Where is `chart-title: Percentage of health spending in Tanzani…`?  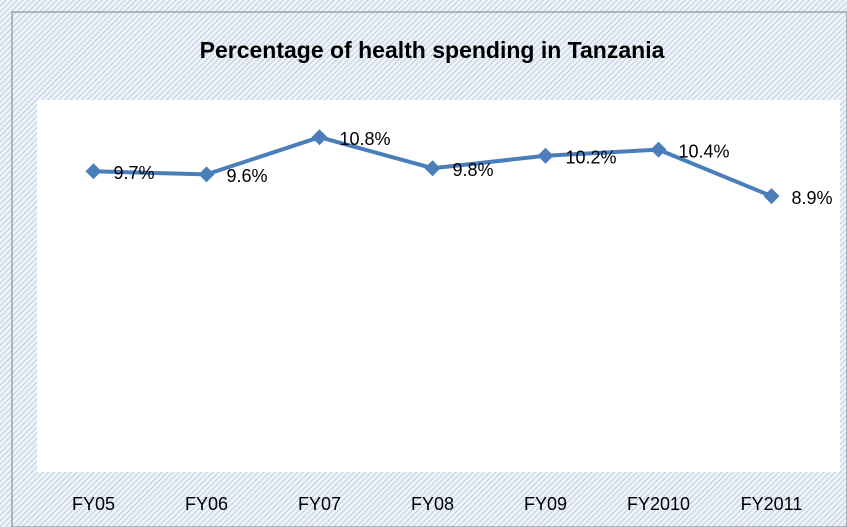 chart-title: Percentage of health spending in Tanzani… is located at coordinates (432, 50).